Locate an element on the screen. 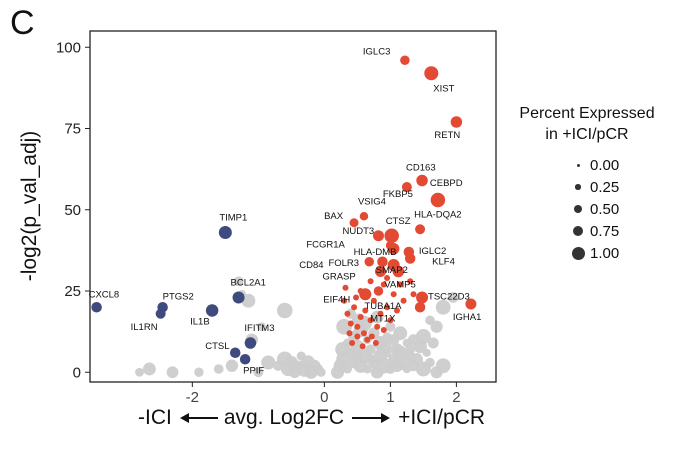 This screenshot has height=456, width=674. gene-label: IGLC2 is located at coordinates (432, 251).